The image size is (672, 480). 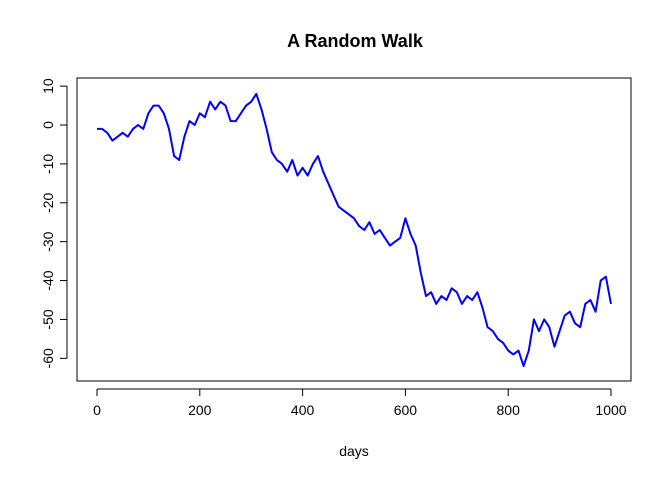 I want to click on x-tick-label: 200, so click(x=200, y=410).